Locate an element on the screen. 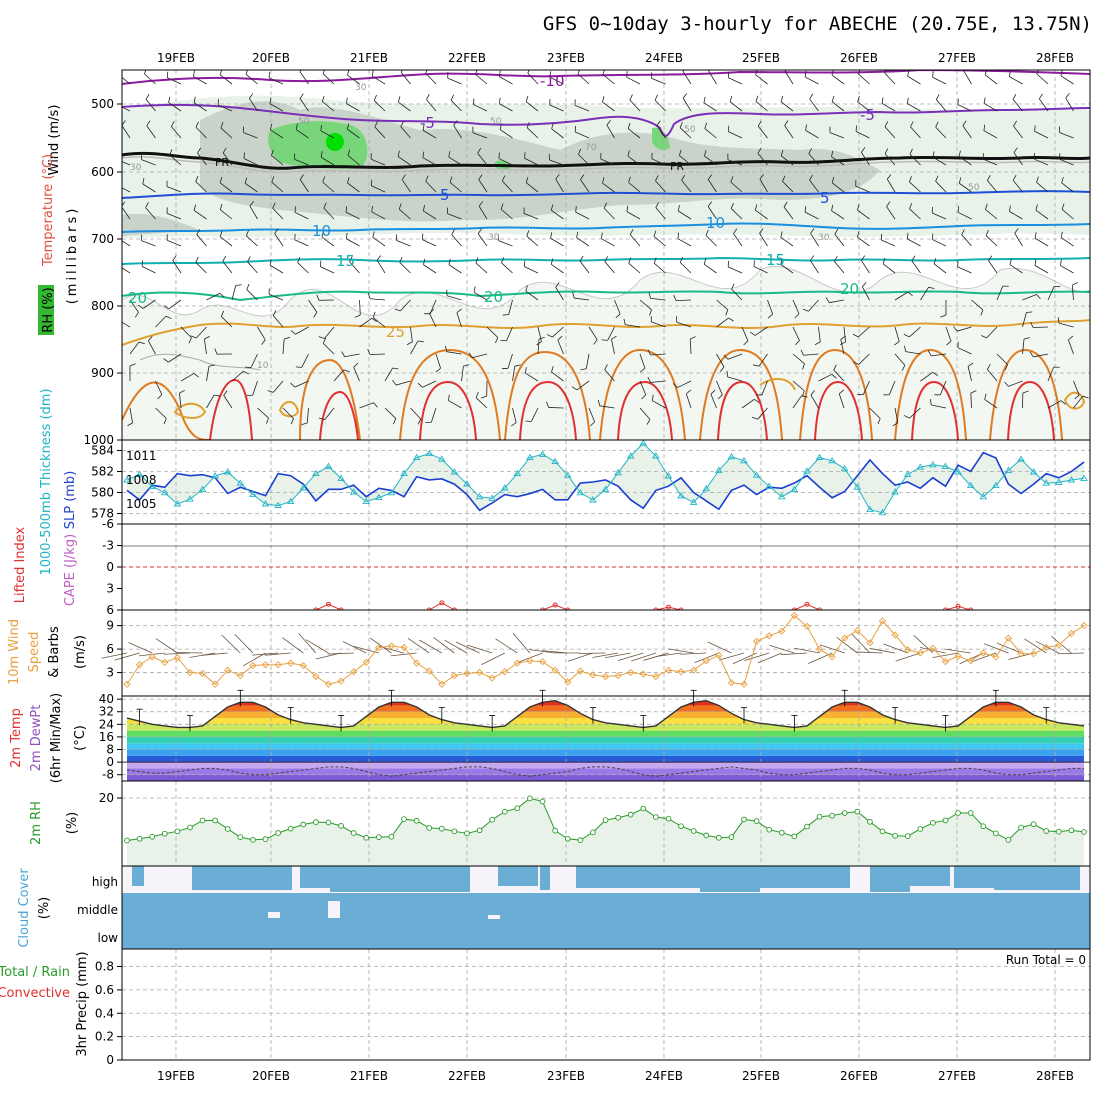  date-label: 26FEB is located at coordinates (859, 1076).